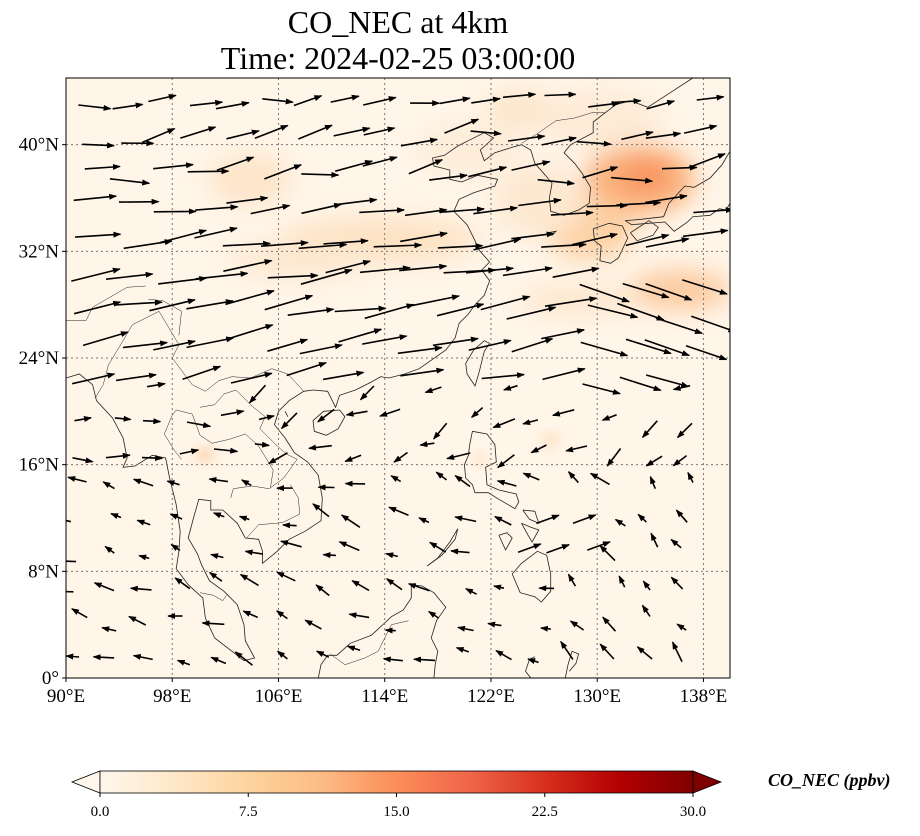 This screenshot has width=920, height=836. What do you see at coordinates (829, 780) in the screenshot?
I see `colorbar-label: CO_NEC (ppbv)` at bounding box center [829, 780].